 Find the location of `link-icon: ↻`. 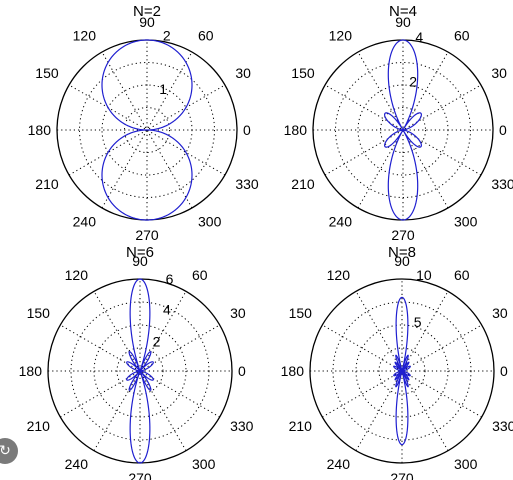

link-icon: ↻ is located at coordinates (9, 451).